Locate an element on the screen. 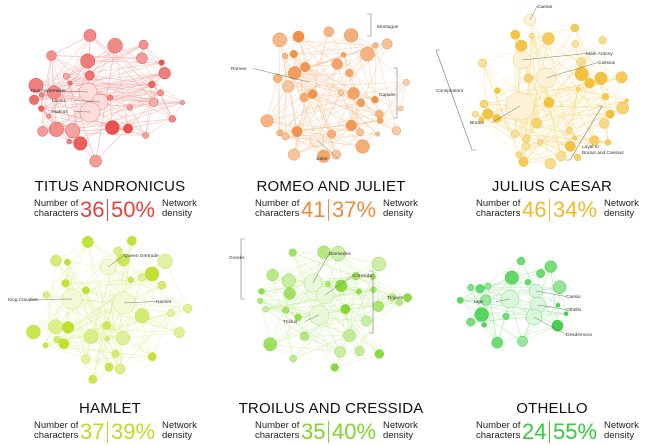  play-title: ROMEO AND JULIET is located at coordinates (331, 186).